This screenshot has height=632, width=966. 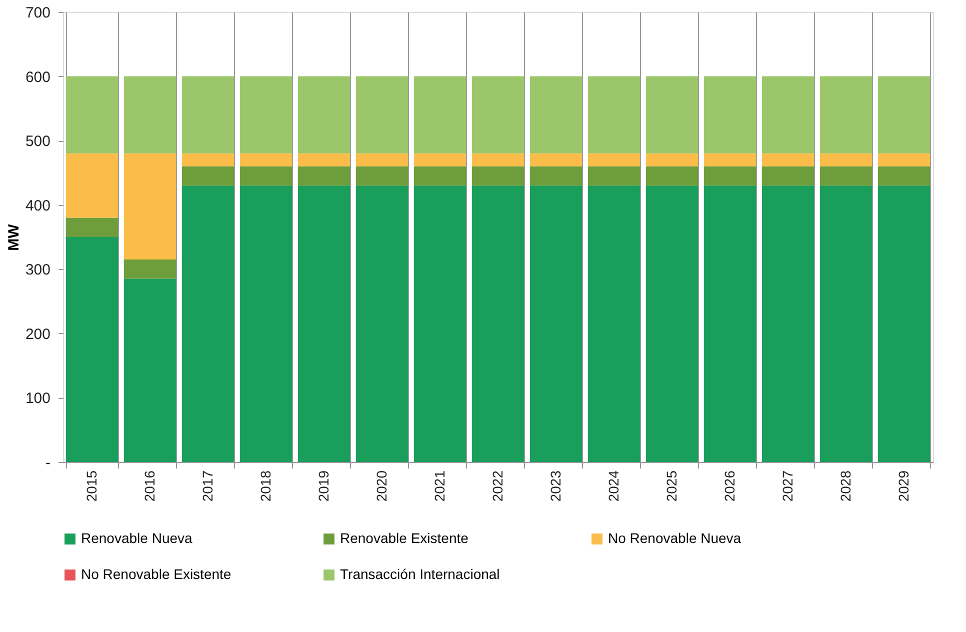 What do you see at coordinates (788, 486) in the screenshot?
I see `x-tick-label: 2027` at bounding box center [788, 486].